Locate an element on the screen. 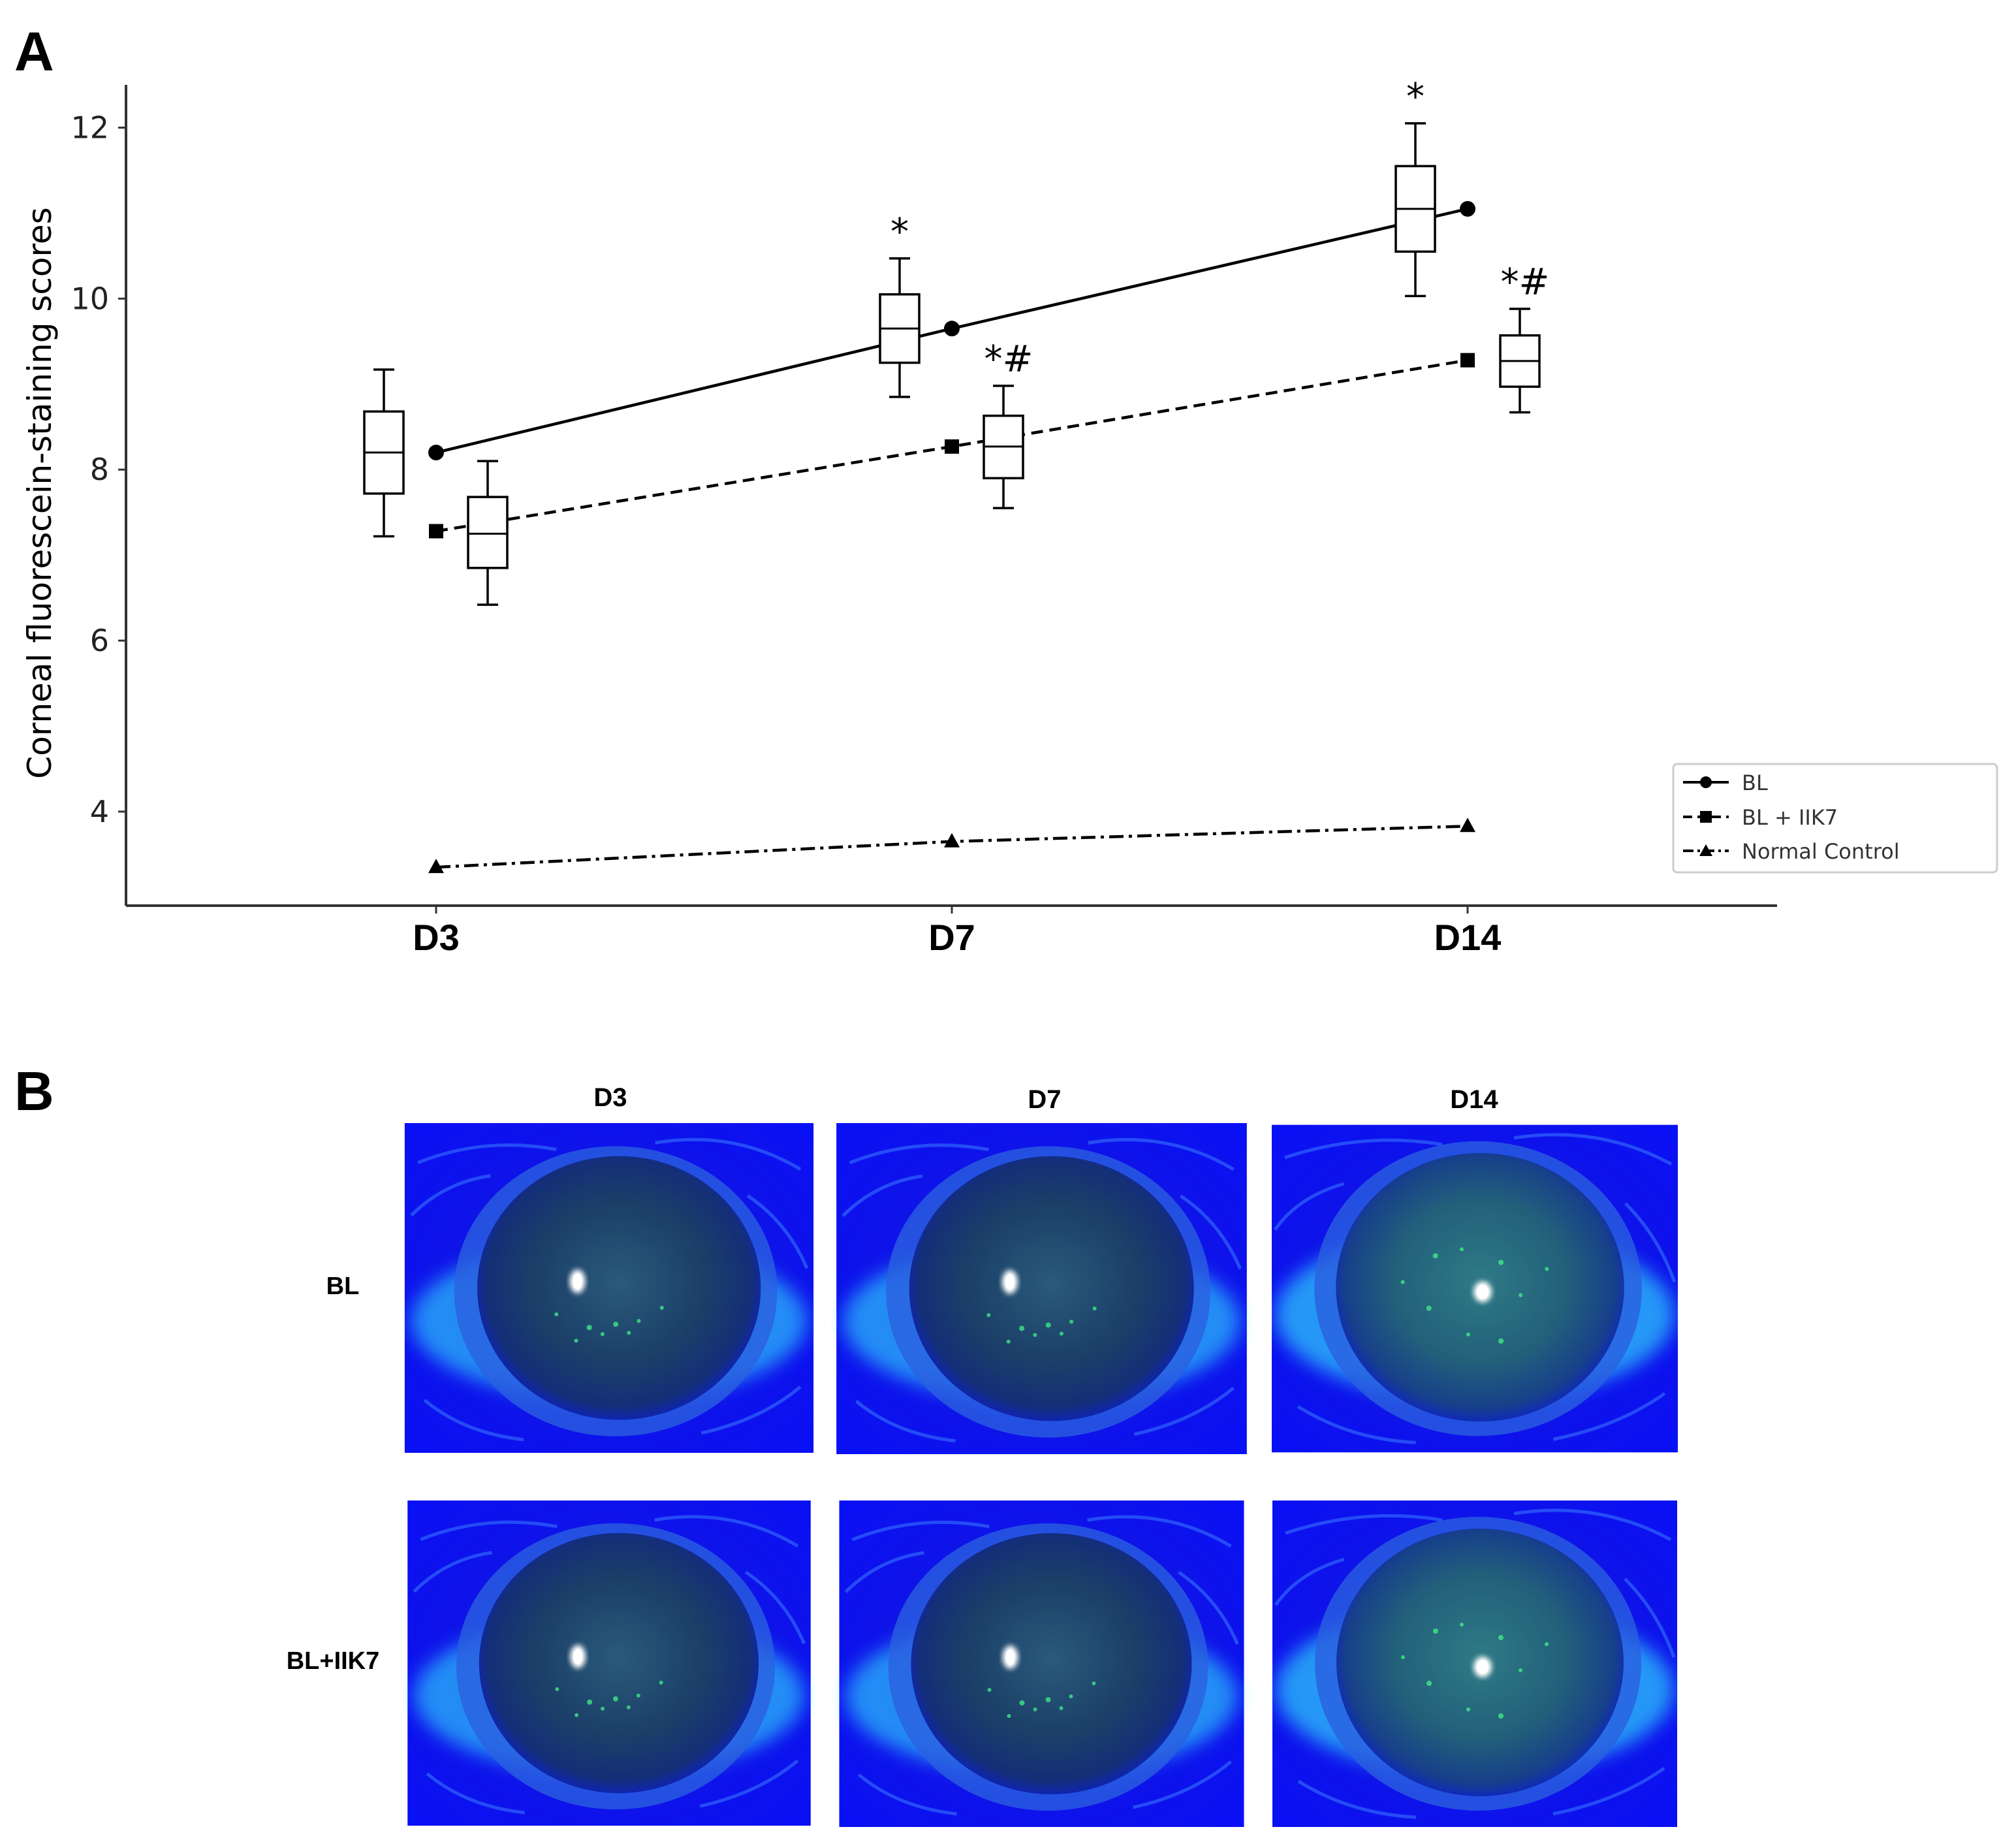 The image size is (2016, 1842). eye-photo-bl-d14 is located at coordinates (1475, 1289).